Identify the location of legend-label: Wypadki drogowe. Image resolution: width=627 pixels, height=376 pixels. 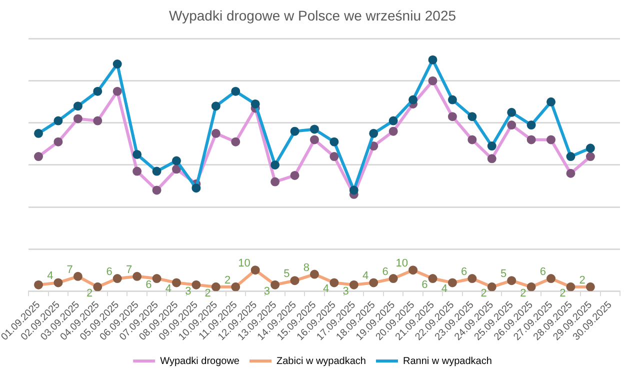
(200, 361).